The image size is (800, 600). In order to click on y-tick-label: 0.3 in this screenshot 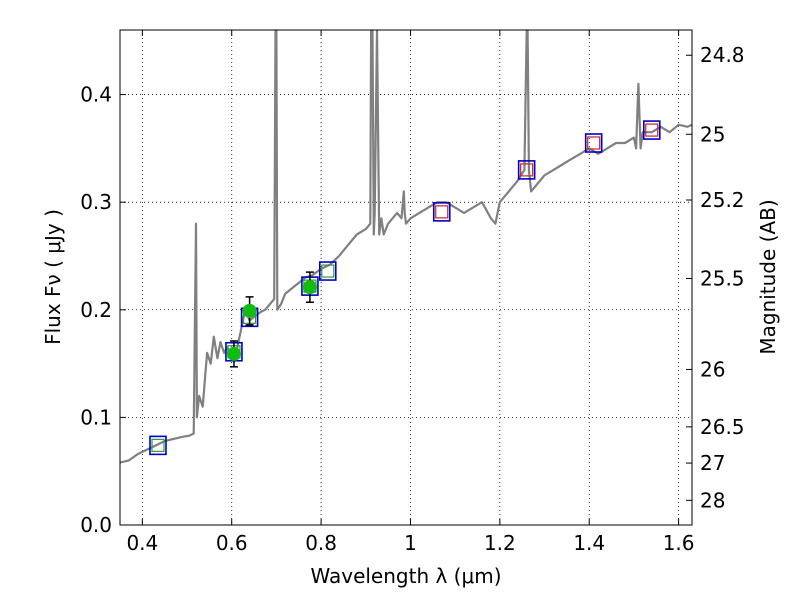, I will do `click(96, 202)`.